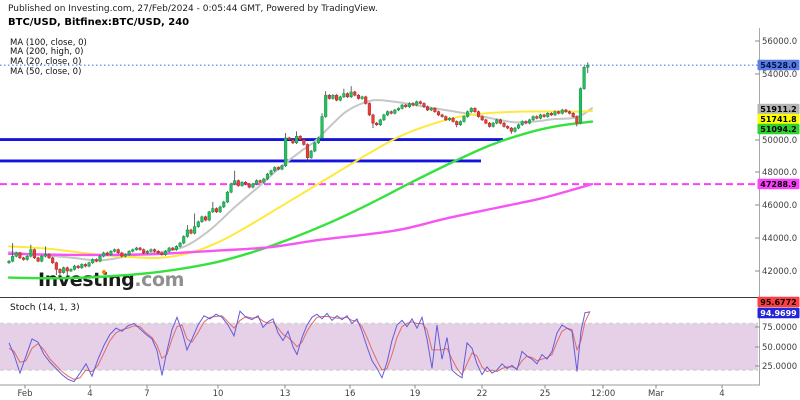 The height and width of the screenshot is (400, 800). What do you see at coordinates (285, 394) in the screenshot?
I see `time-tick-label: 13` at bounding box center [285, 394].